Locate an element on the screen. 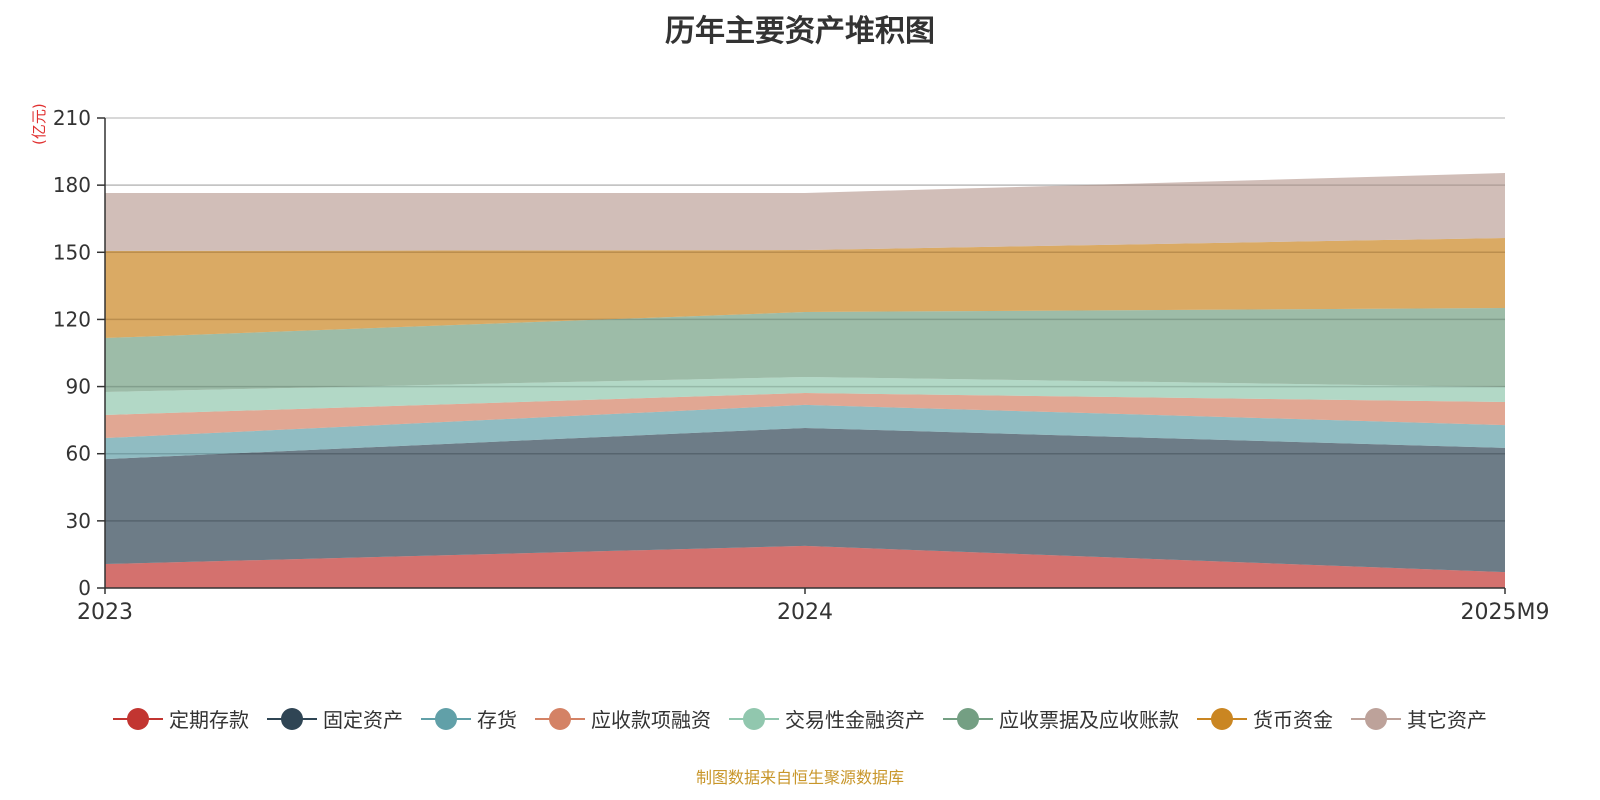 The width and height of the screenshot is (1600, 800). legend-item: 应收款项融资 is located at coordinates (623, 718).